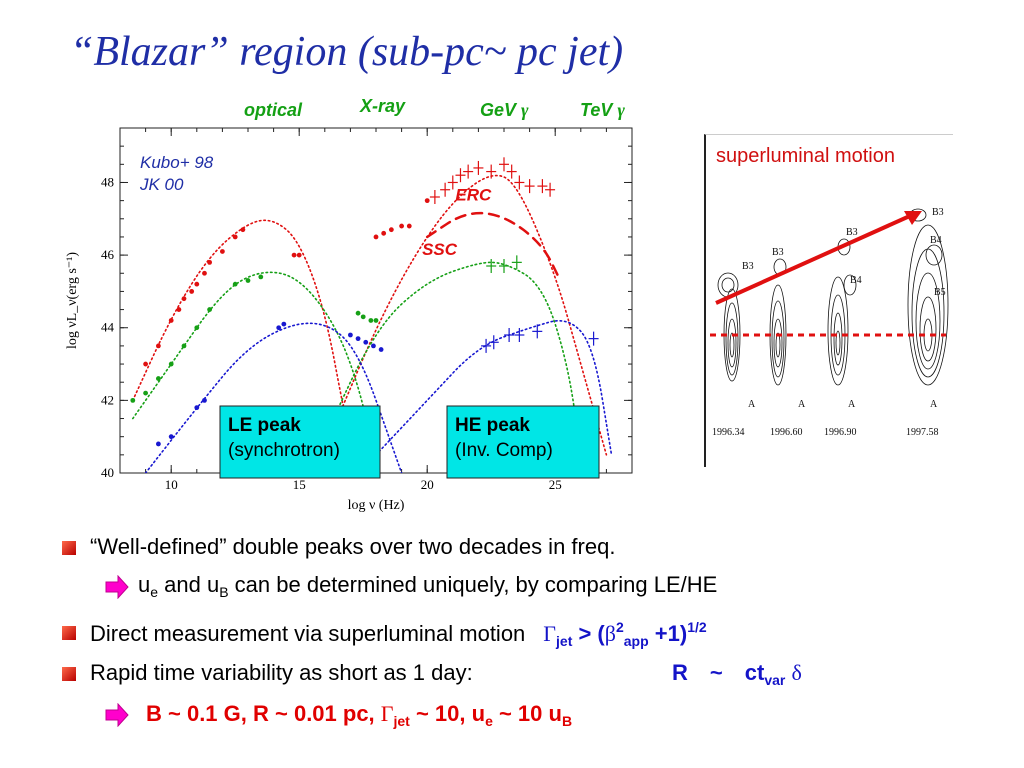  What do you see at coordinates (814, 259) in the screenshot?
I see `superluminal-arrow` at bounding box center [814, 259].